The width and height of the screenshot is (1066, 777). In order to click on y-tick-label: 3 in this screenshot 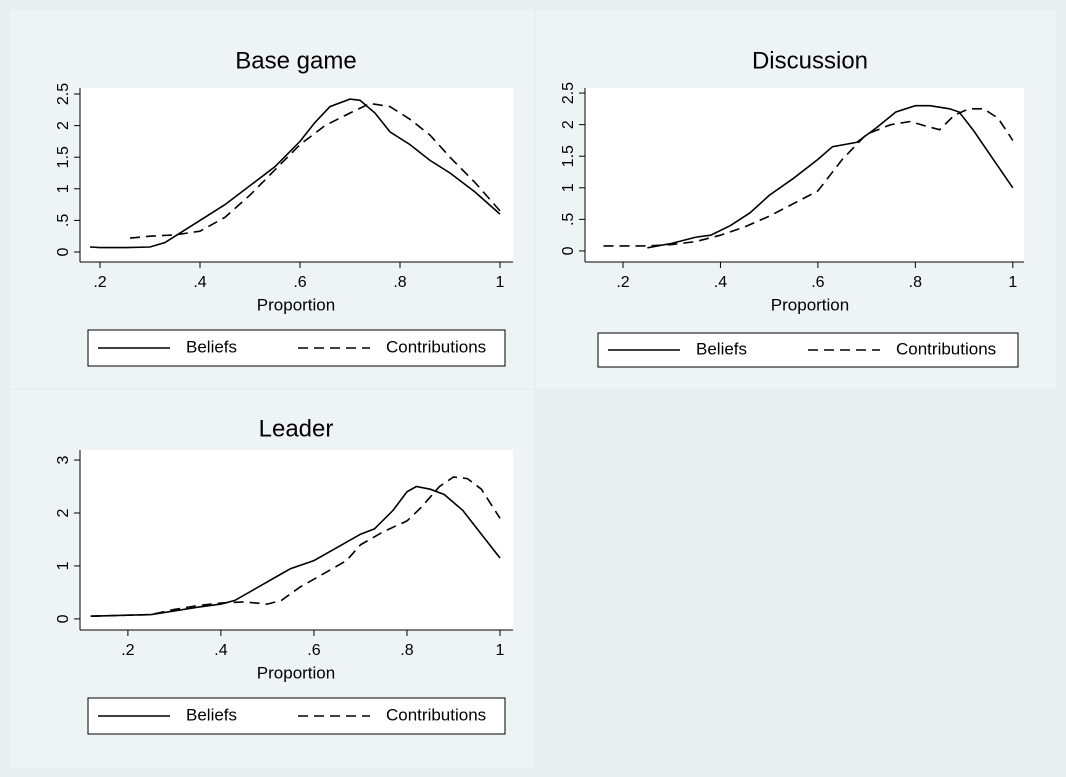, I will do `click(63, 460)`.